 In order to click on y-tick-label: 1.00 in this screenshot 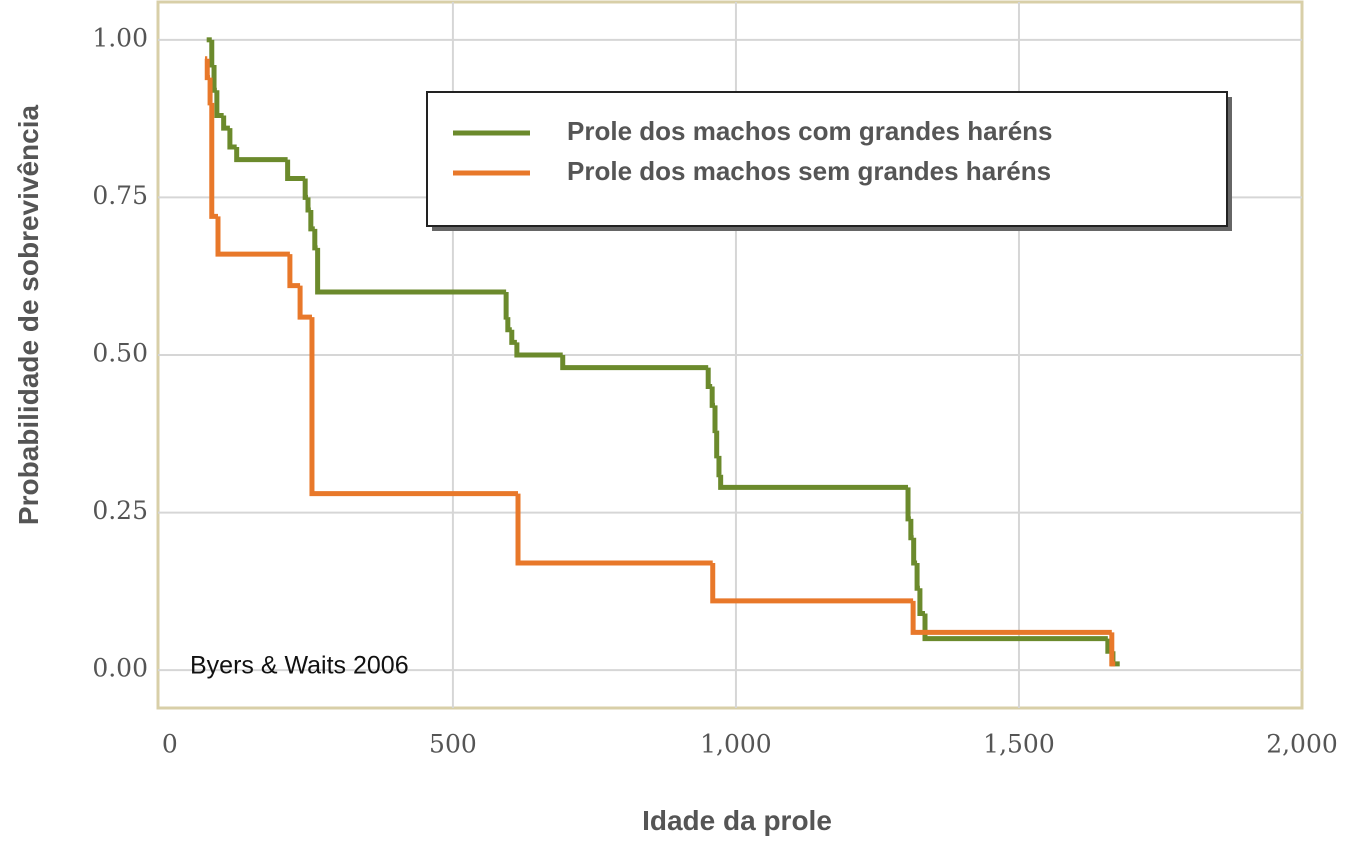, I will do `click(120, 37)`.